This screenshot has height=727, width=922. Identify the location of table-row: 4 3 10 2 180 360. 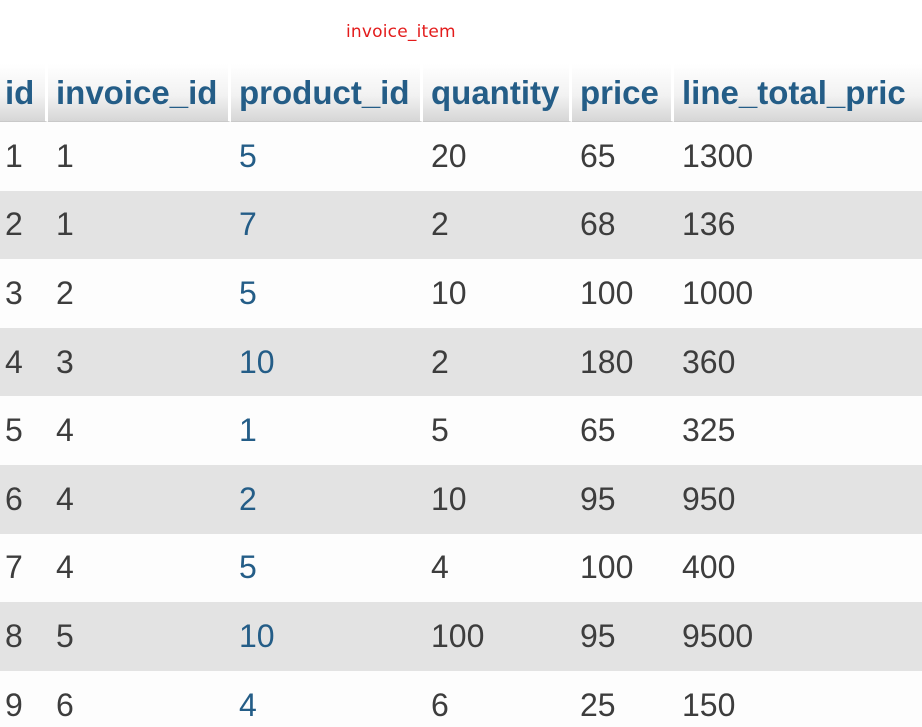
(461, 362).